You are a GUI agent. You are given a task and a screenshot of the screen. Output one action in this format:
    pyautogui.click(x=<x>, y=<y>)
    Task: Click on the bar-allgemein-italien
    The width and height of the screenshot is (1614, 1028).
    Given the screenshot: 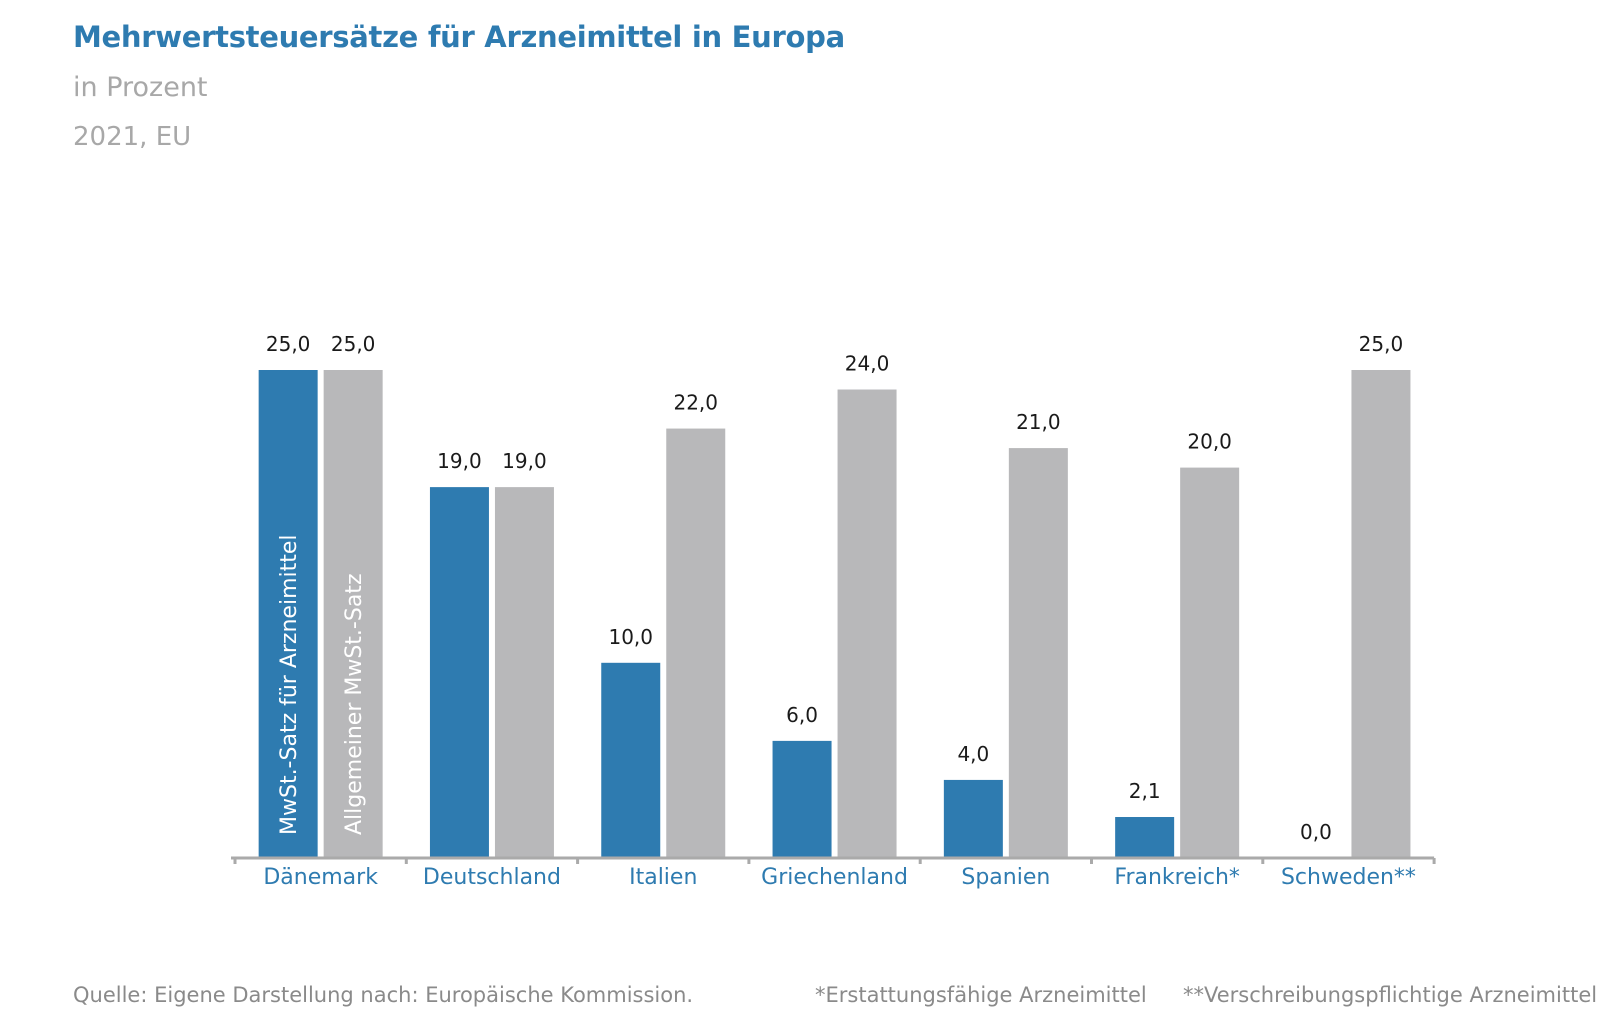 What is the action you would take?
    pyautogui.click(x=696, y=643)
    